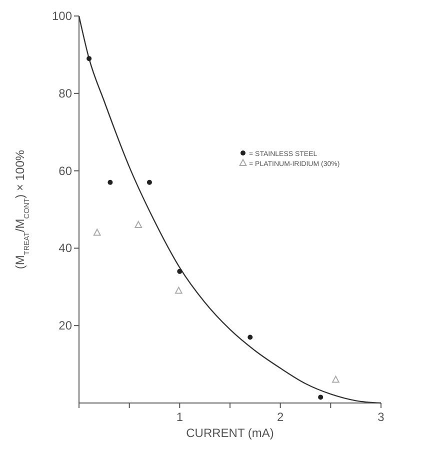 Image resolution: width=421 pixels, height=450 pixels. Describe the element at coordinates (230, 433) in the screenshot. I see `x-axis-title: CURRENT (mA)` at that location.